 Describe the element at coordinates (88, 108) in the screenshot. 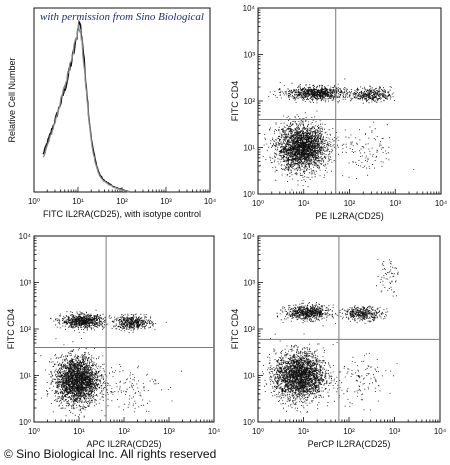

I see `histogram-isotype-control-line` at that location.